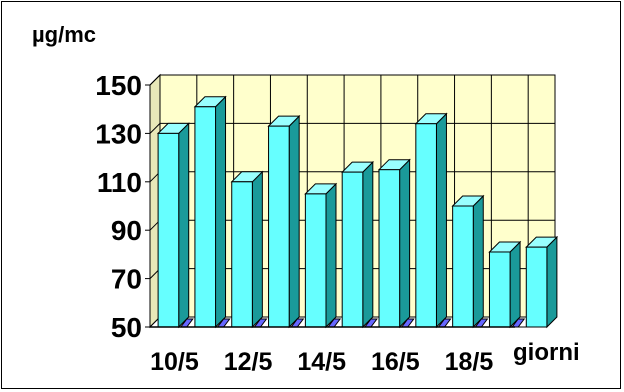 This screenshot has width=624, height=392. I want to click on x-tick-label: 12/5, so click(248, 362).